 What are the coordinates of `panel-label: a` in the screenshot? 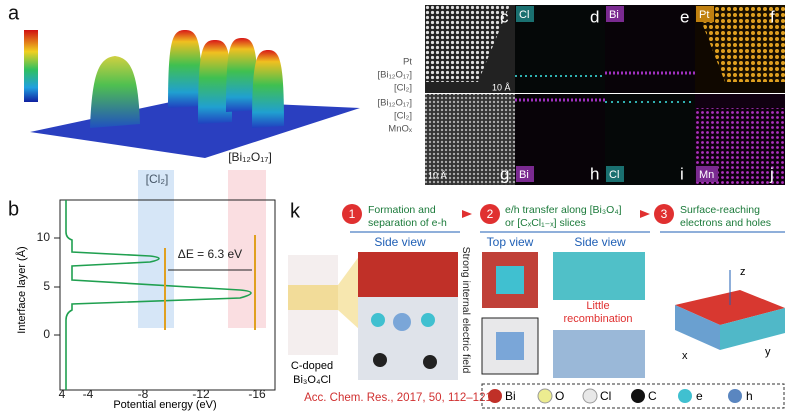 It's located at (14, 13).